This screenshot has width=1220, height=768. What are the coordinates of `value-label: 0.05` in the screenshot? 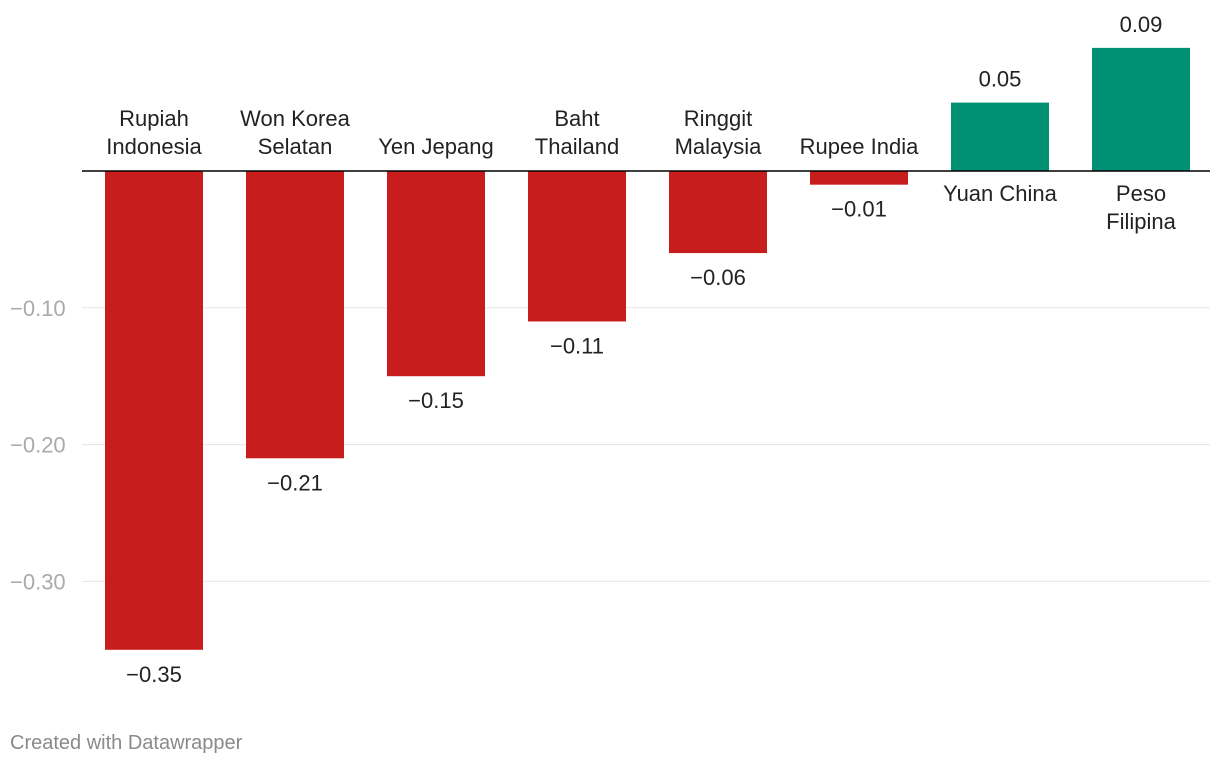 It's located at (1000, 79).